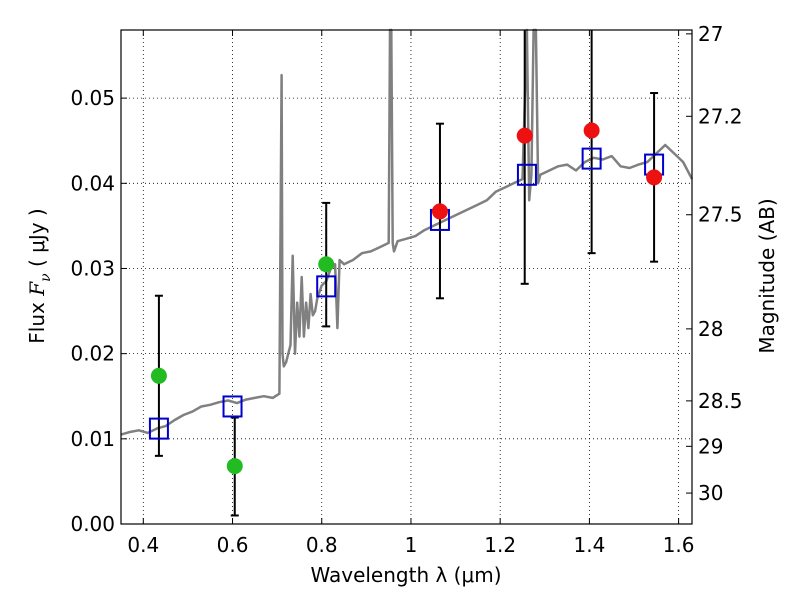  Describe the element at coordinates (405, 575) in the screenshot. I see `x-axis-label: Wavelength λ (μm)` at that location.